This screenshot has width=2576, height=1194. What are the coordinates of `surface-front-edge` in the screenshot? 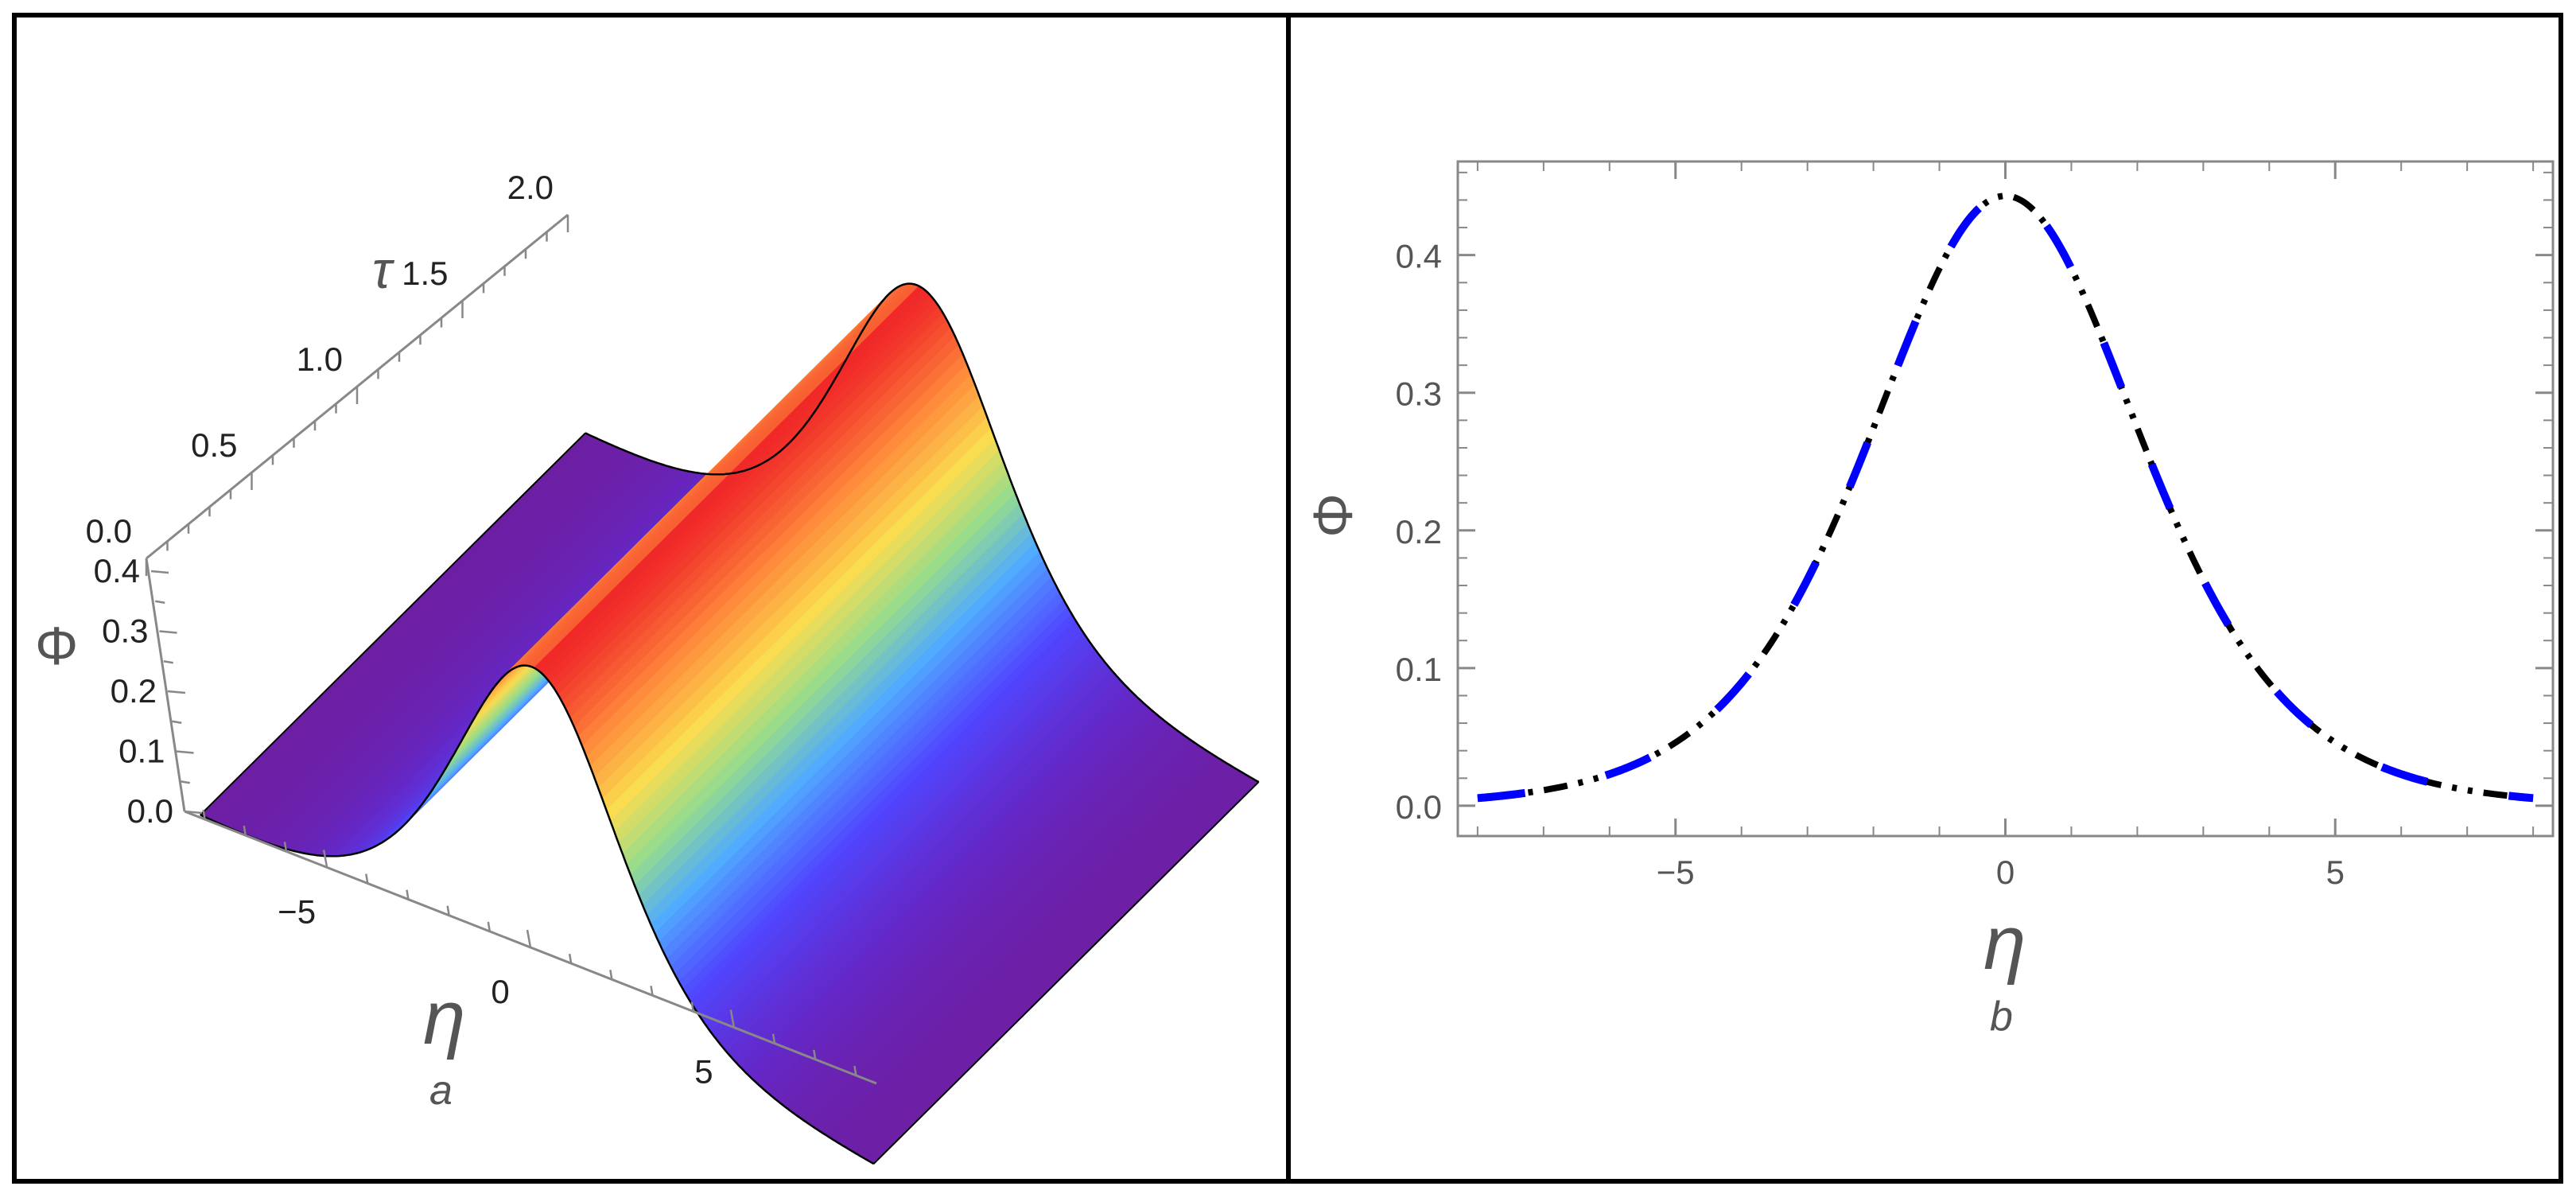 It's located at (537, 914).